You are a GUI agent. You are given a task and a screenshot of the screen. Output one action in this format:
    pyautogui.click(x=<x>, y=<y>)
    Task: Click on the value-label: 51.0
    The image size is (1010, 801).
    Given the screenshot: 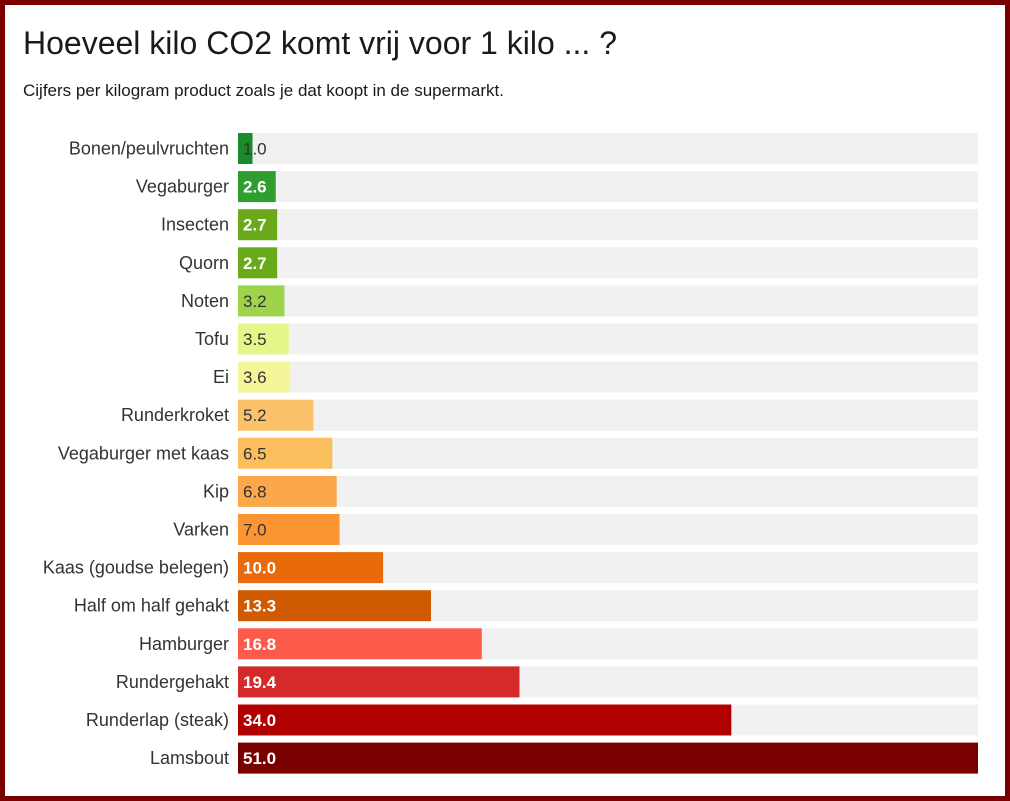 What is the action you would take?
    pyautogui.click(x=259, y=758)
    